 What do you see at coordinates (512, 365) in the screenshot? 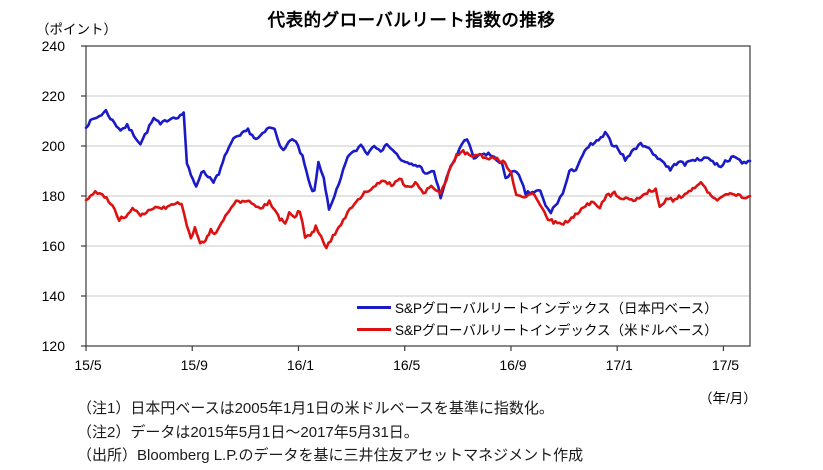
I see `x-tick-label-16/9: 16/9` at bounding box center [512, 365].